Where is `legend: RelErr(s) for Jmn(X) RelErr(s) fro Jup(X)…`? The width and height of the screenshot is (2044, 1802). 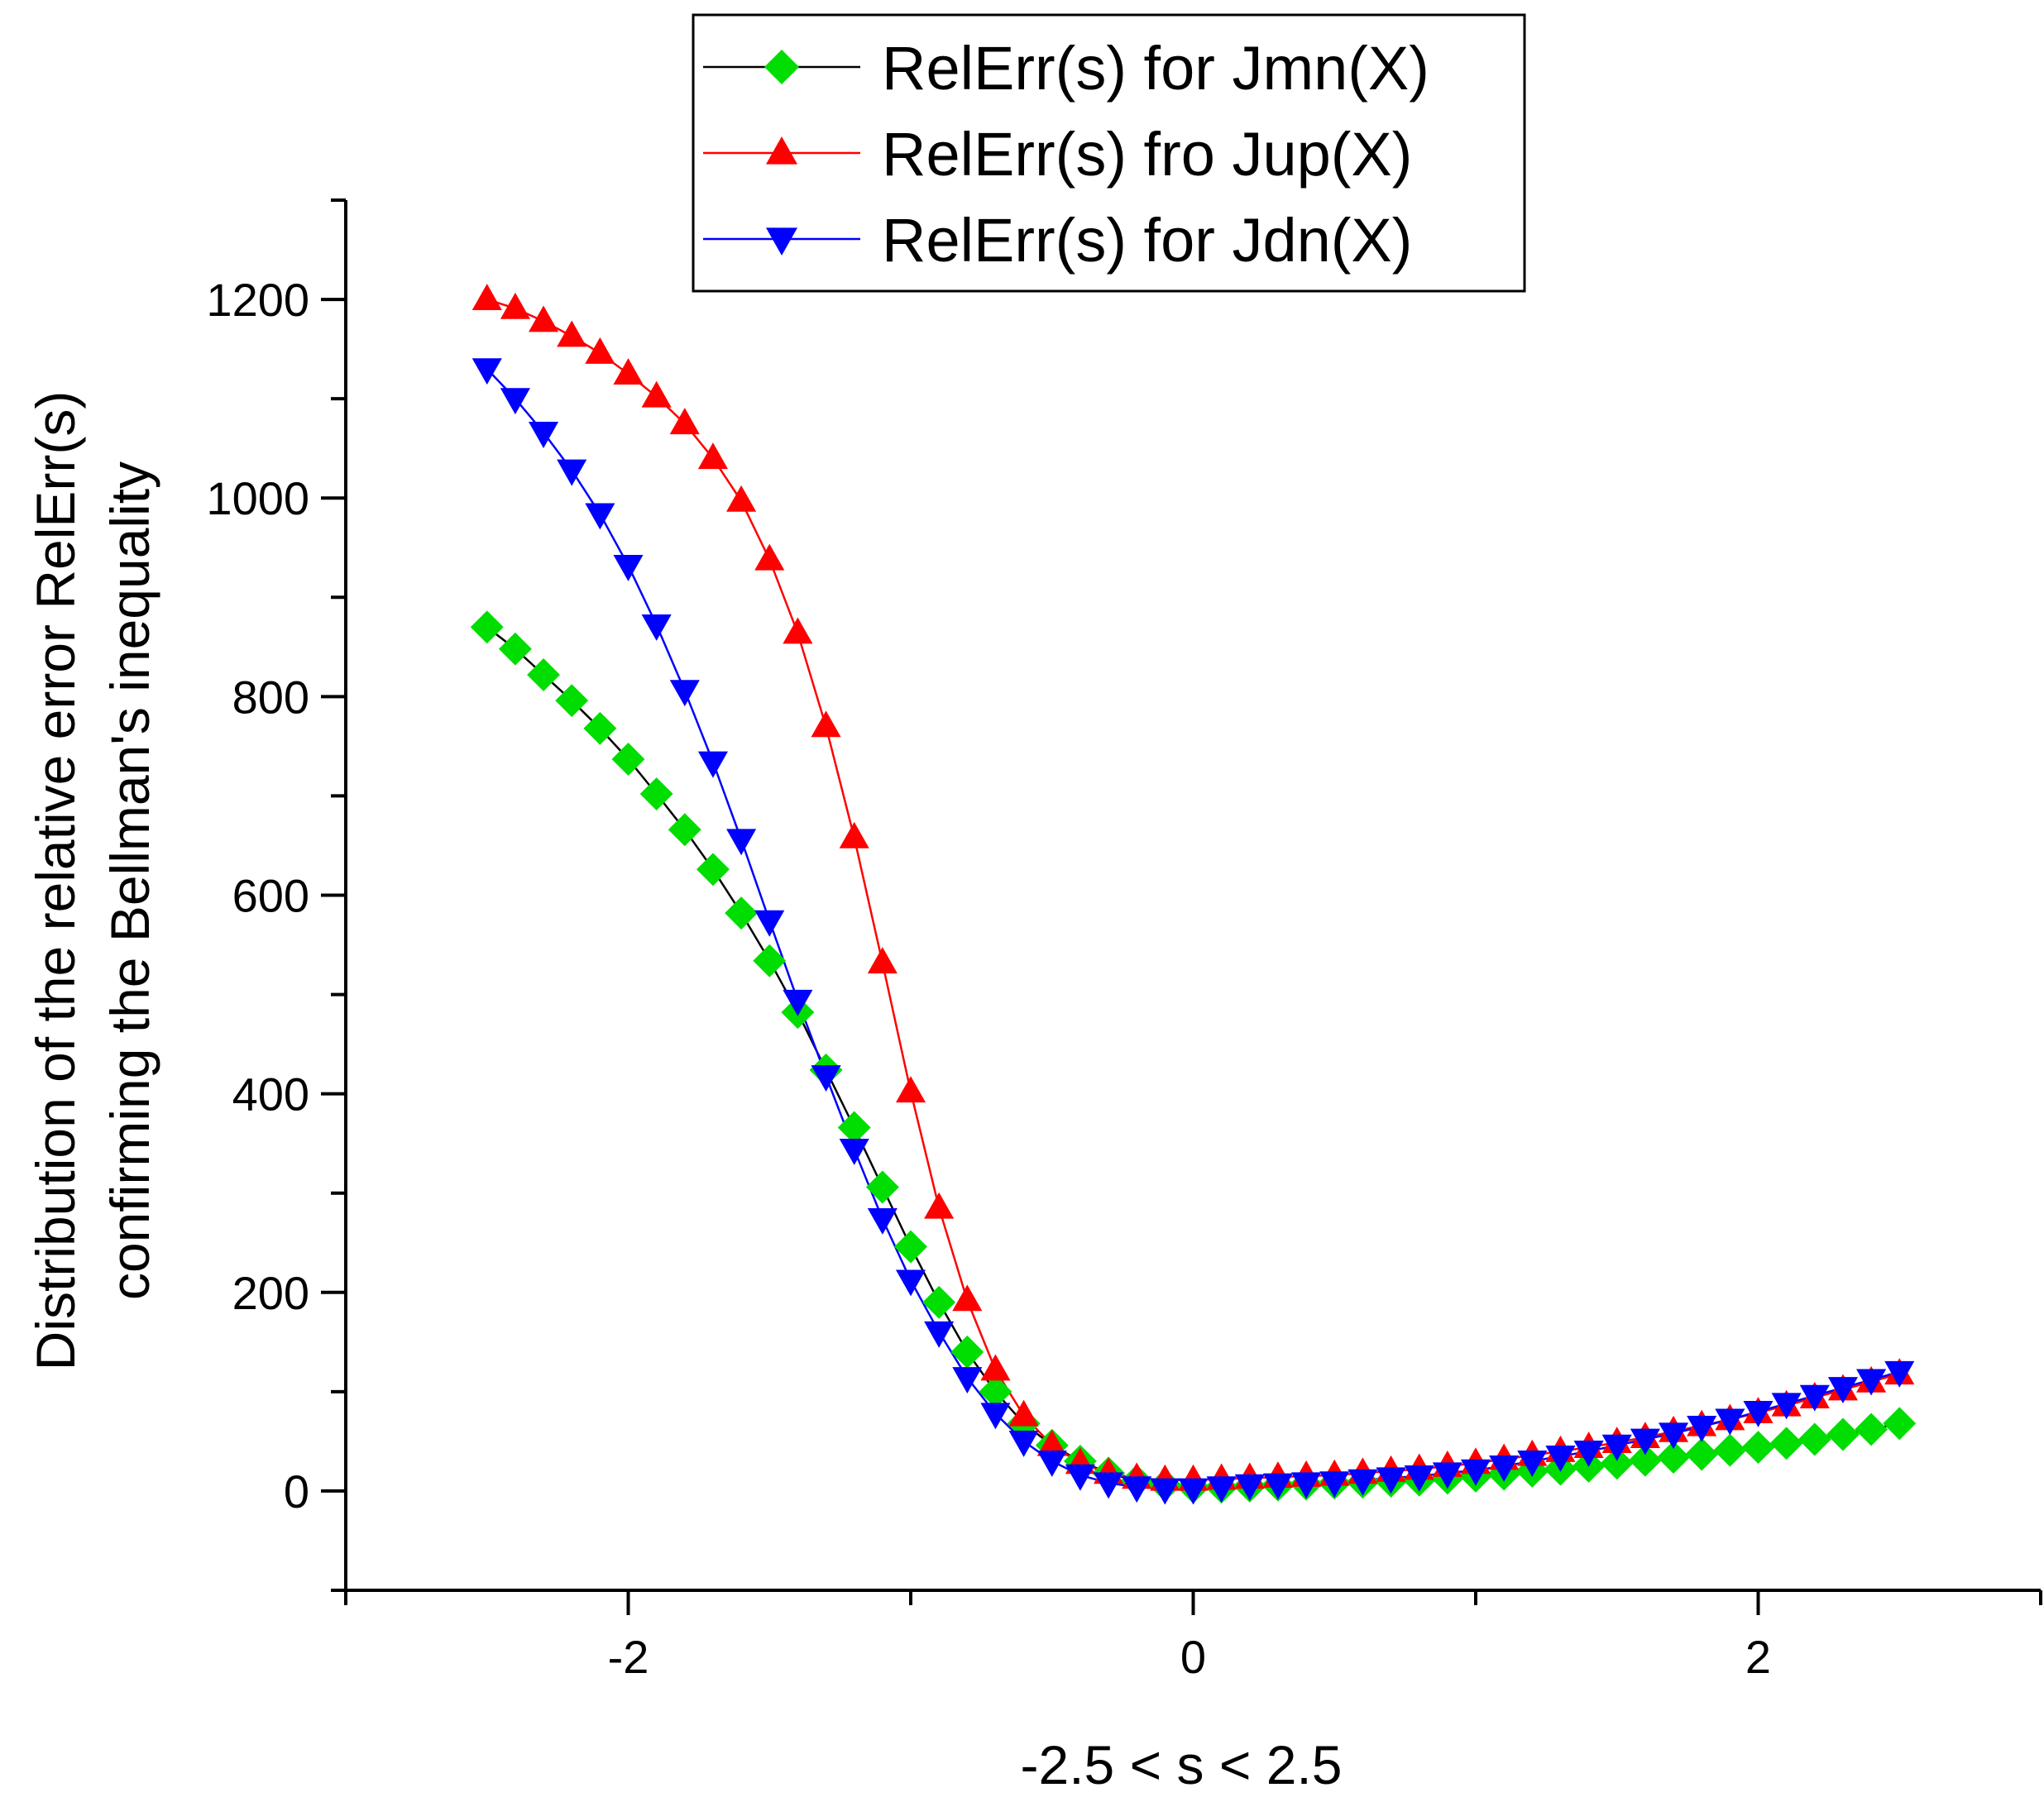
legend: RelErr(s) for Jmn(X) RelErr(s) fro Jup(X)… is located at coordinates (1109, 153).